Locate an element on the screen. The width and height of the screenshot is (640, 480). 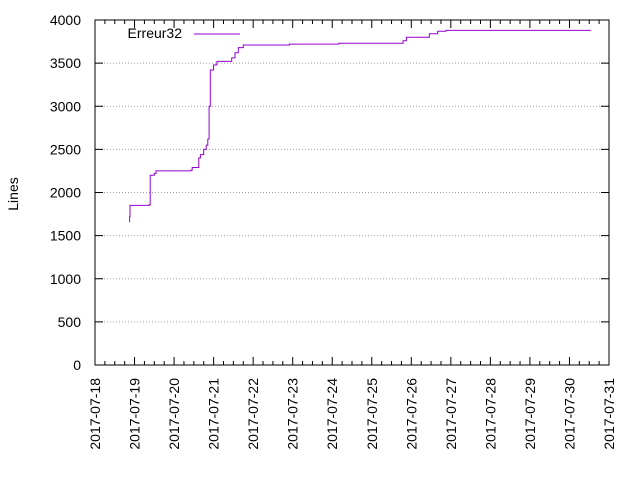
x-tick-label: 2017-07-25 is located at coordinates (372, 414).